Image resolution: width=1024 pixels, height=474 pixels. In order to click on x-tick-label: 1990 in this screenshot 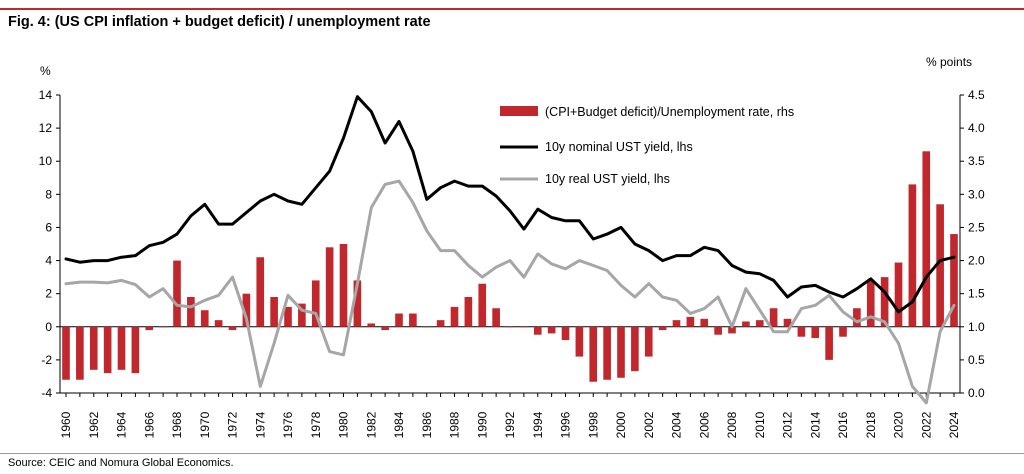, I will do `click(482, 424)`.